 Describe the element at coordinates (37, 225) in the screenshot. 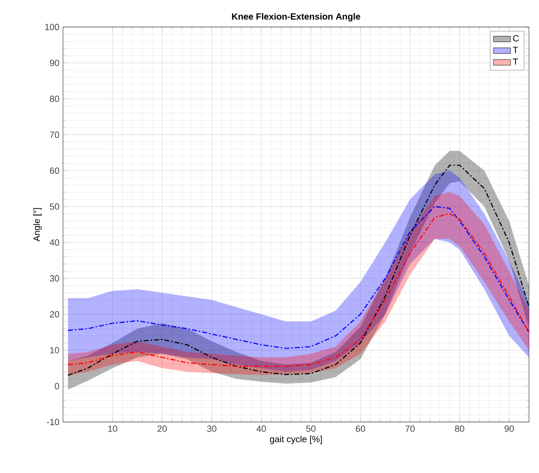

I see `y-axis-title: Angle [°]` at that location.